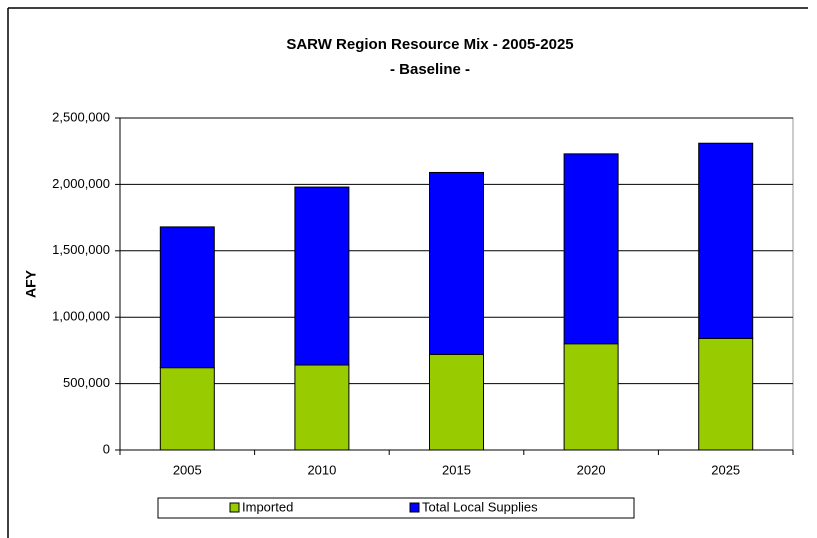 This screenshot has width=817, height=538. What do you see at coordinates (725, 469) in the screenshot?
I see `x-tick-label: 2025` at bounding box center [725, 469].